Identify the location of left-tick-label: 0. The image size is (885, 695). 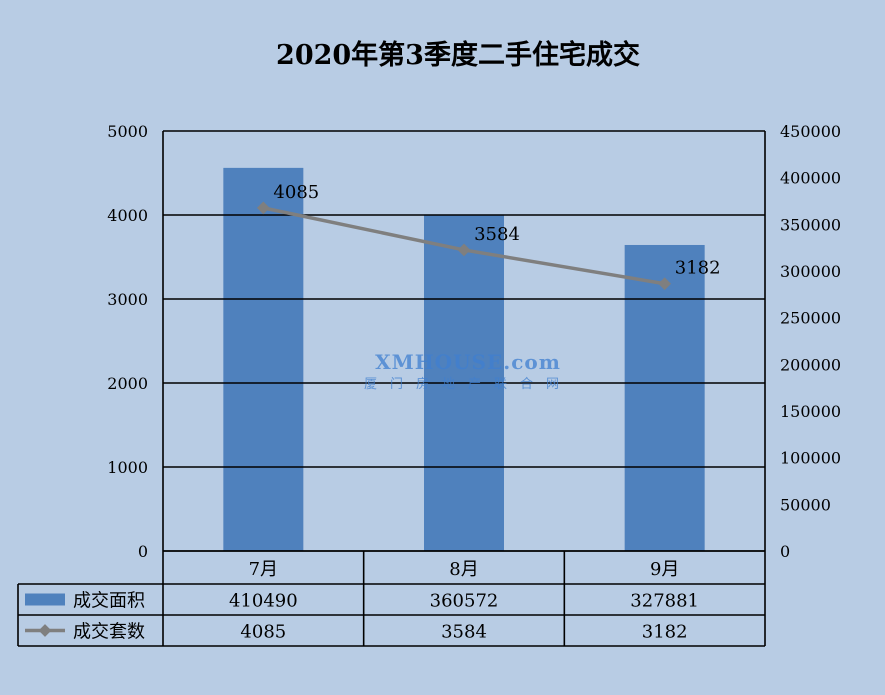
(143, 551).